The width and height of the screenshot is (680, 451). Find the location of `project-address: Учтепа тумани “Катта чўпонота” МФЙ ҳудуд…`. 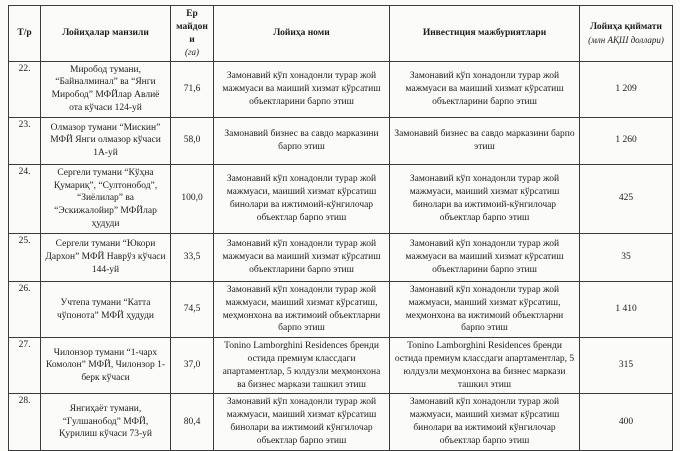

project-address: Учтепа тумани “Катта чўпонота” МФЙ ҳудуд… is located at coordinates (105, 309).